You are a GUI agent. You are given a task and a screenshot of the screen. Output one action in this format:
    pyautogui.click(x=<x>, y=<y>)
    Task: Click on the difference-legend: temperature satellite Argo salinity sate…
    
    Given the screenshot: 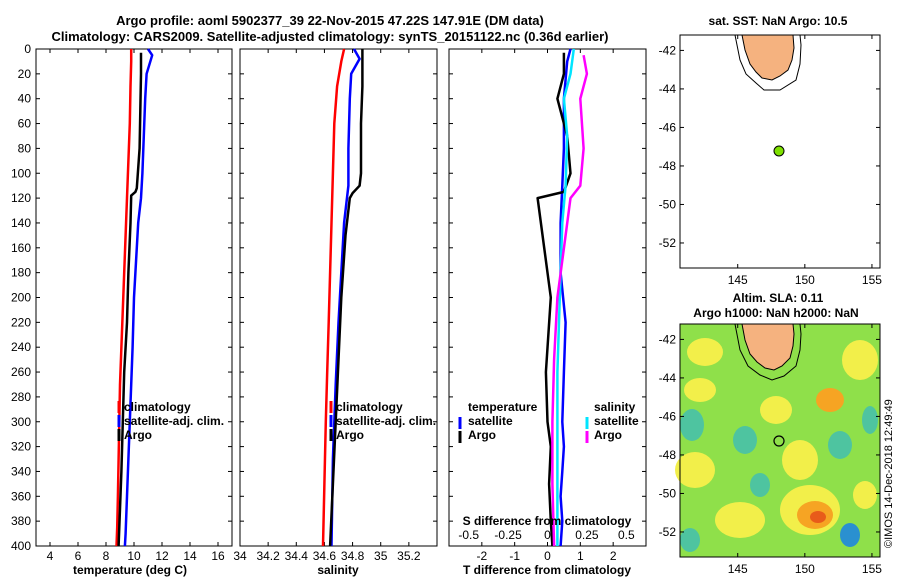 What is the action you would take?
    pyautogui.click(x=548, y=421)
    